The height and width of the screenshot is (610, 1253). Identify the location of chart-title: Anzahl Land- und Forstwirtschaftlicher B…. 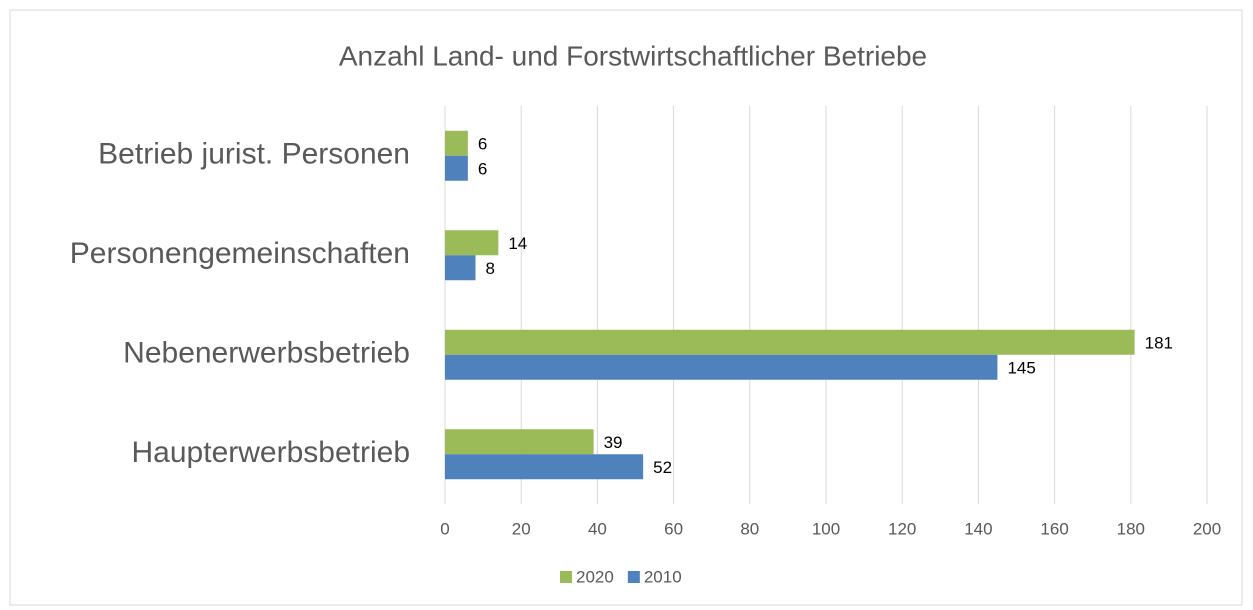
(633, 55).